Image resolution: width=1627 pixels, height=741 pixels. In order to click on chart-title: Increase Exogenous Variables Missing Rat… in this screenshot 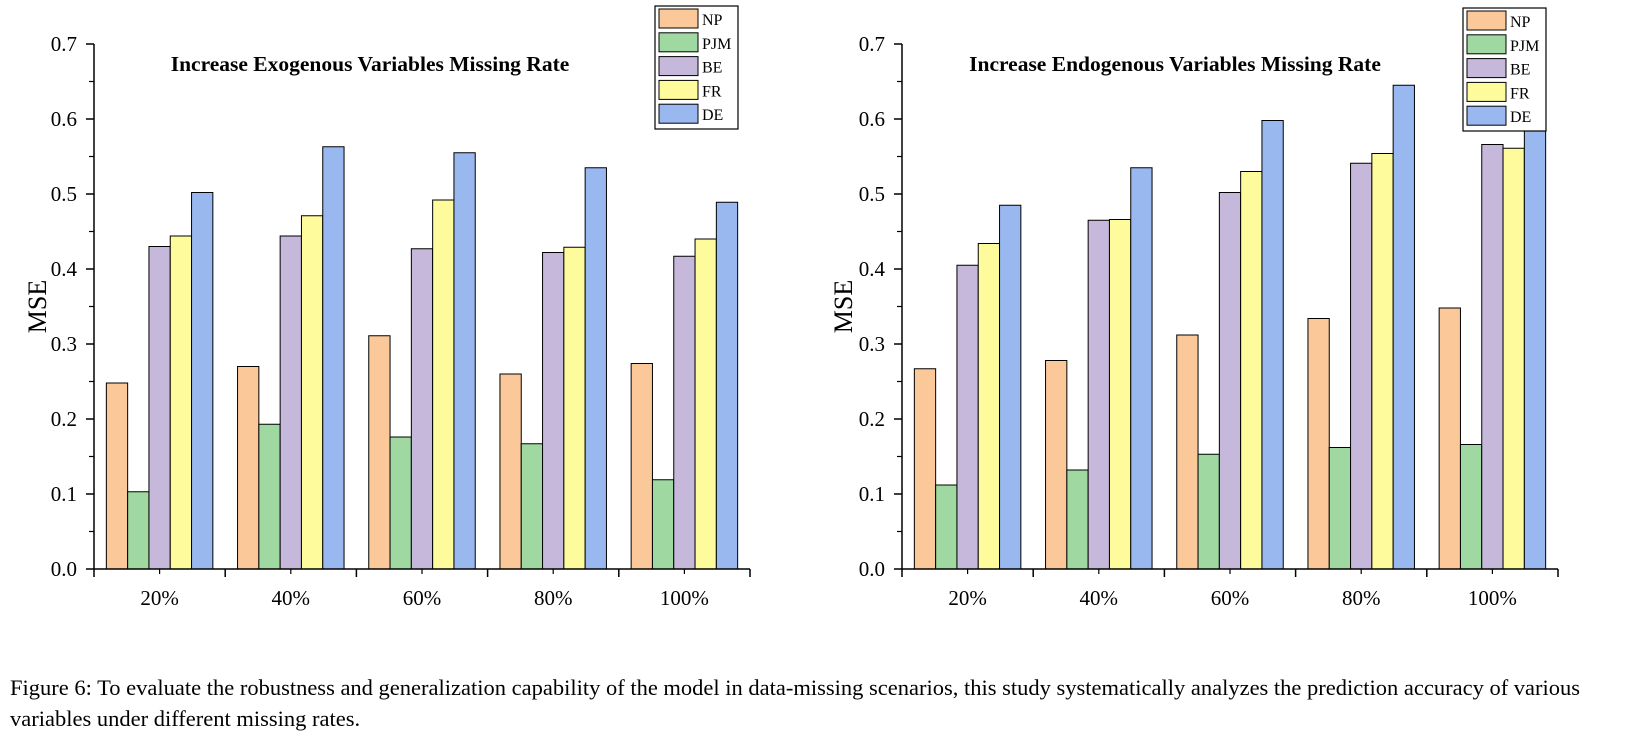, I will do `click(370, 64)`.